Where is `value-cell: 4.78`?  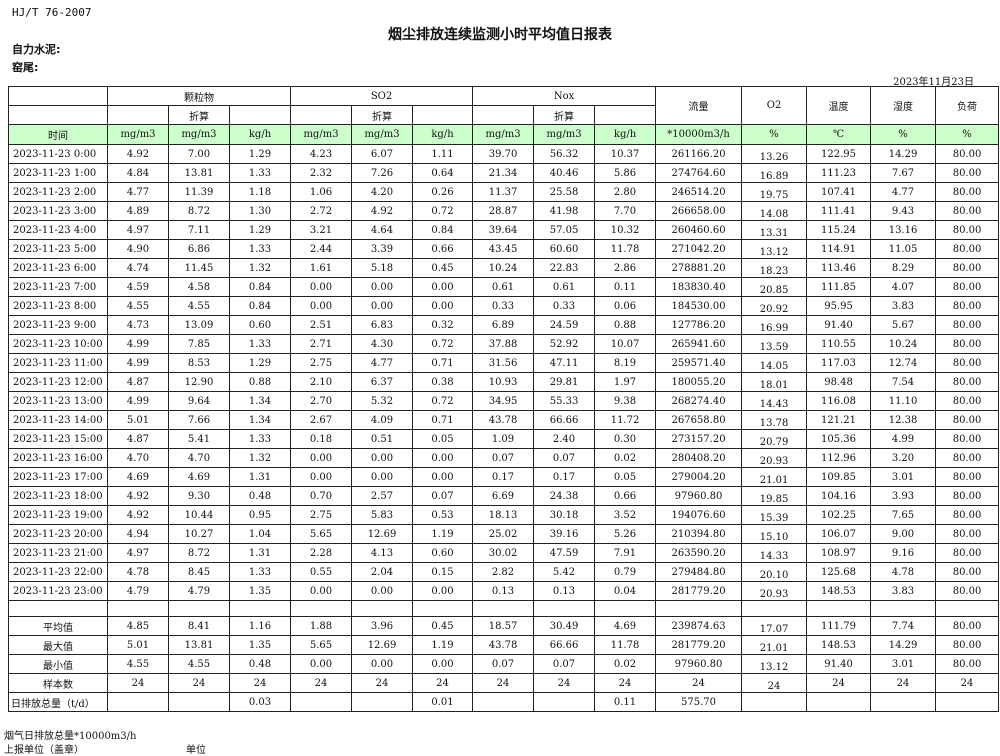 value-cell: 4.78 is located at coordinates (138, 572).